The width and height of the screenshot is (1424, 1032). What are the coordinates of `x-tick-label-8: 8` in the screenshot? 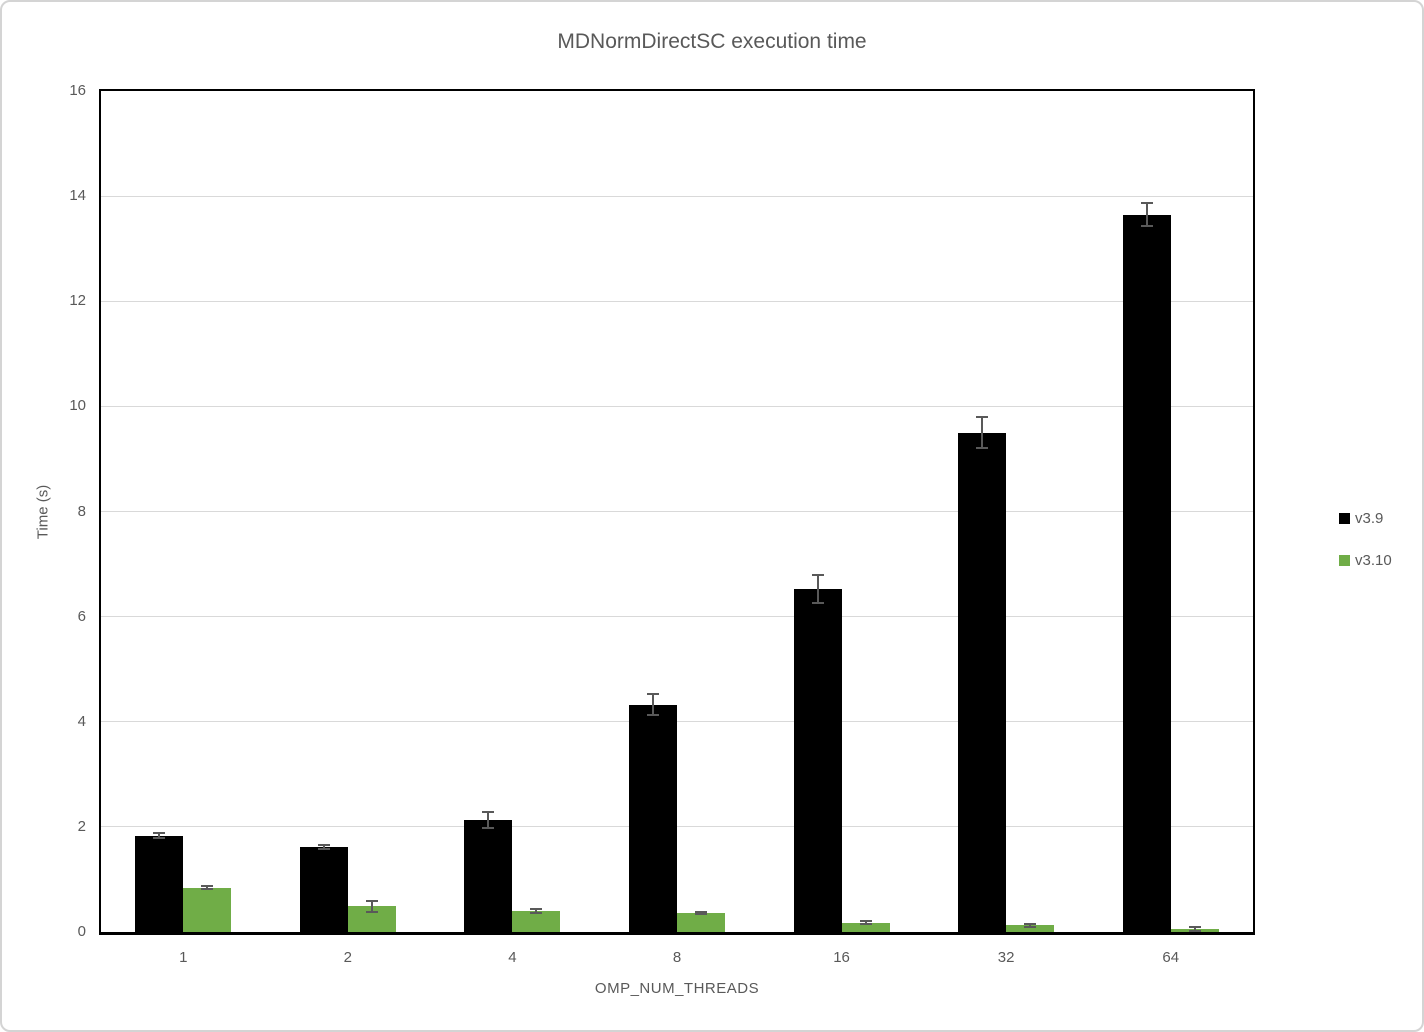 It's located at (677, 957).